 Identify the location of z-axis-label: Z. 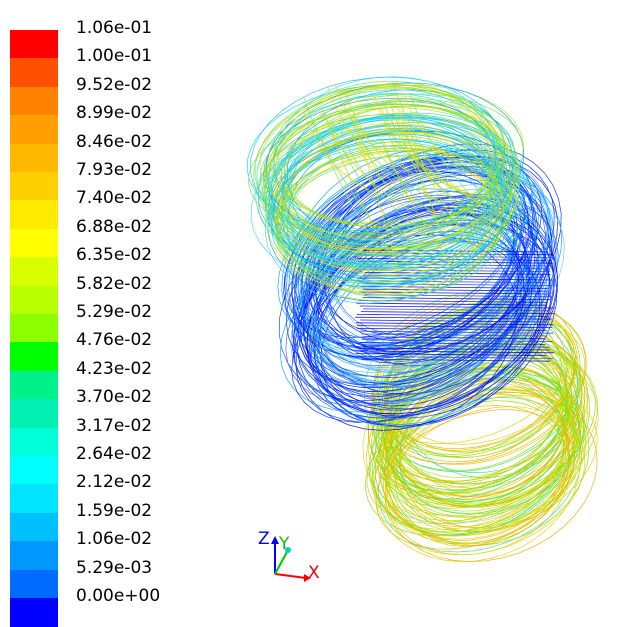
(264, 539).